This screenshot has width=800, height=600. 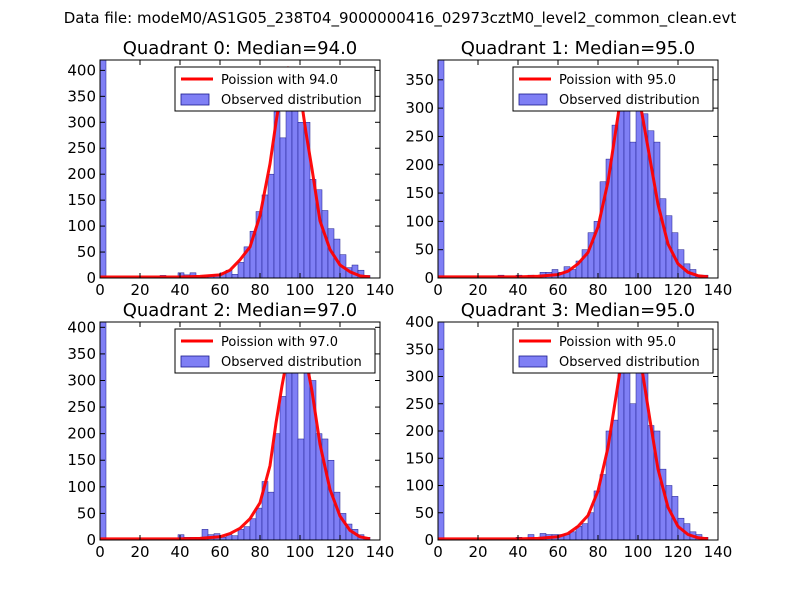 What do you see at coordinates (240, 310) in the screenshot?
I see `quadrant-2-title: Quadrant 2: Median=97.0` at bounding box center [240, 310].